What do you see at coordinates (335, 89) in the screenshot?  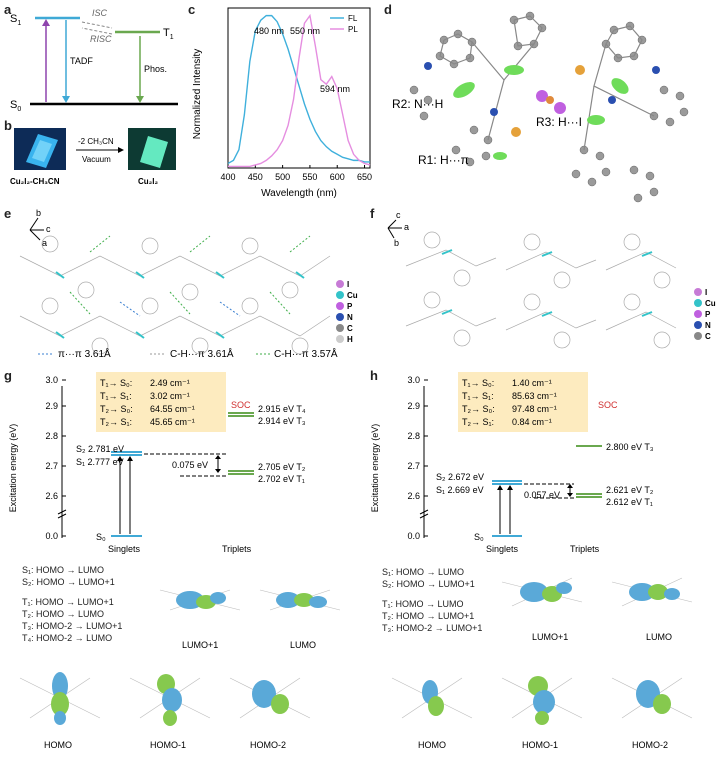 I see `annotation-594: 594 nm` at bounding box center [335, 89].